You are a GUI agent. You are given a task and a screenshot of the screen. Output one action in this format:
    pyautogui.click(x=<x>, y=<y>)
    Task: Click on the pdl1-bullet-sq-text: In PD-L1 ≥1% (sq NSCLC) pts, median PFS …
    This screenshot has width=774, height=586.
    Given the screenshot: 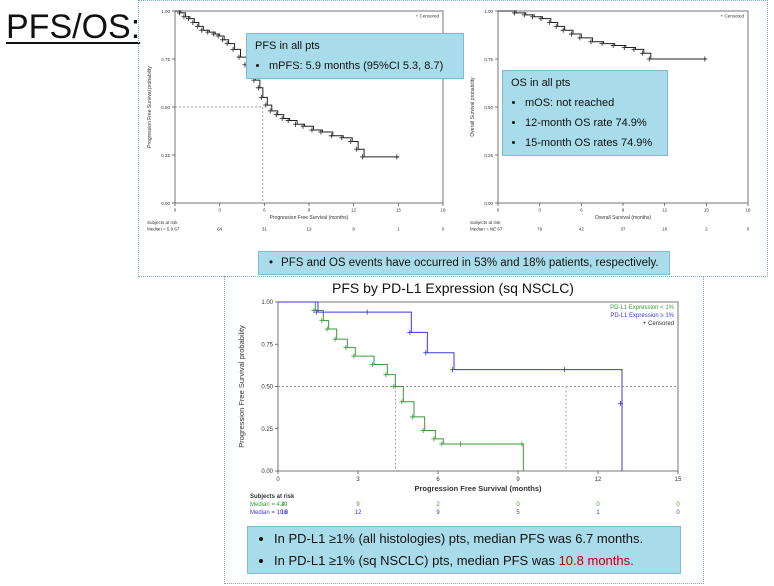 What is the action you would take?
    pyautogui.click(x=416, y=560)
    